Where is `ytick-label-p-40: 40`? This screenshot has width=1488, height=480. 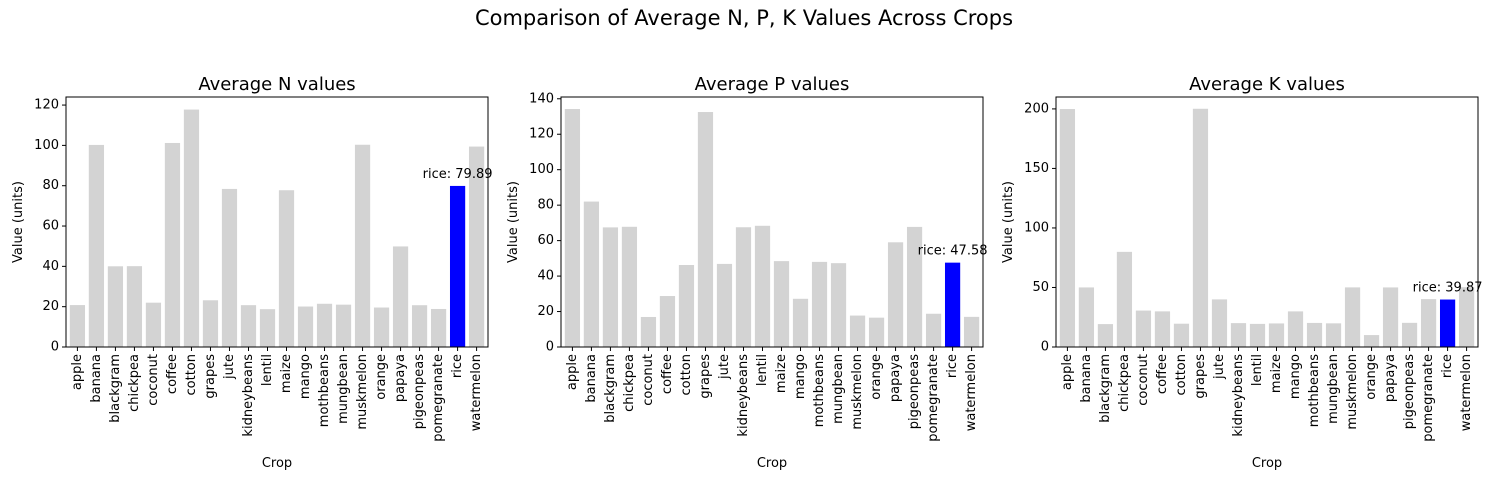 ytick-label-p-40: 40 is located at coordinates (545, 276).